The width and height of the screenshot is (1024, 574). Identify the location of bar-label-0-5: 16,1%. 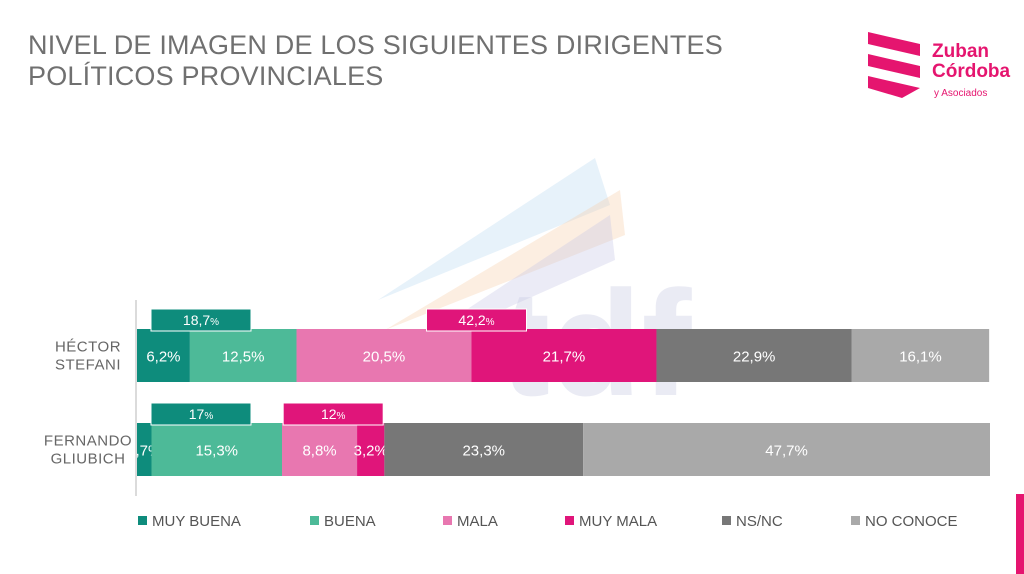
(920, 357).